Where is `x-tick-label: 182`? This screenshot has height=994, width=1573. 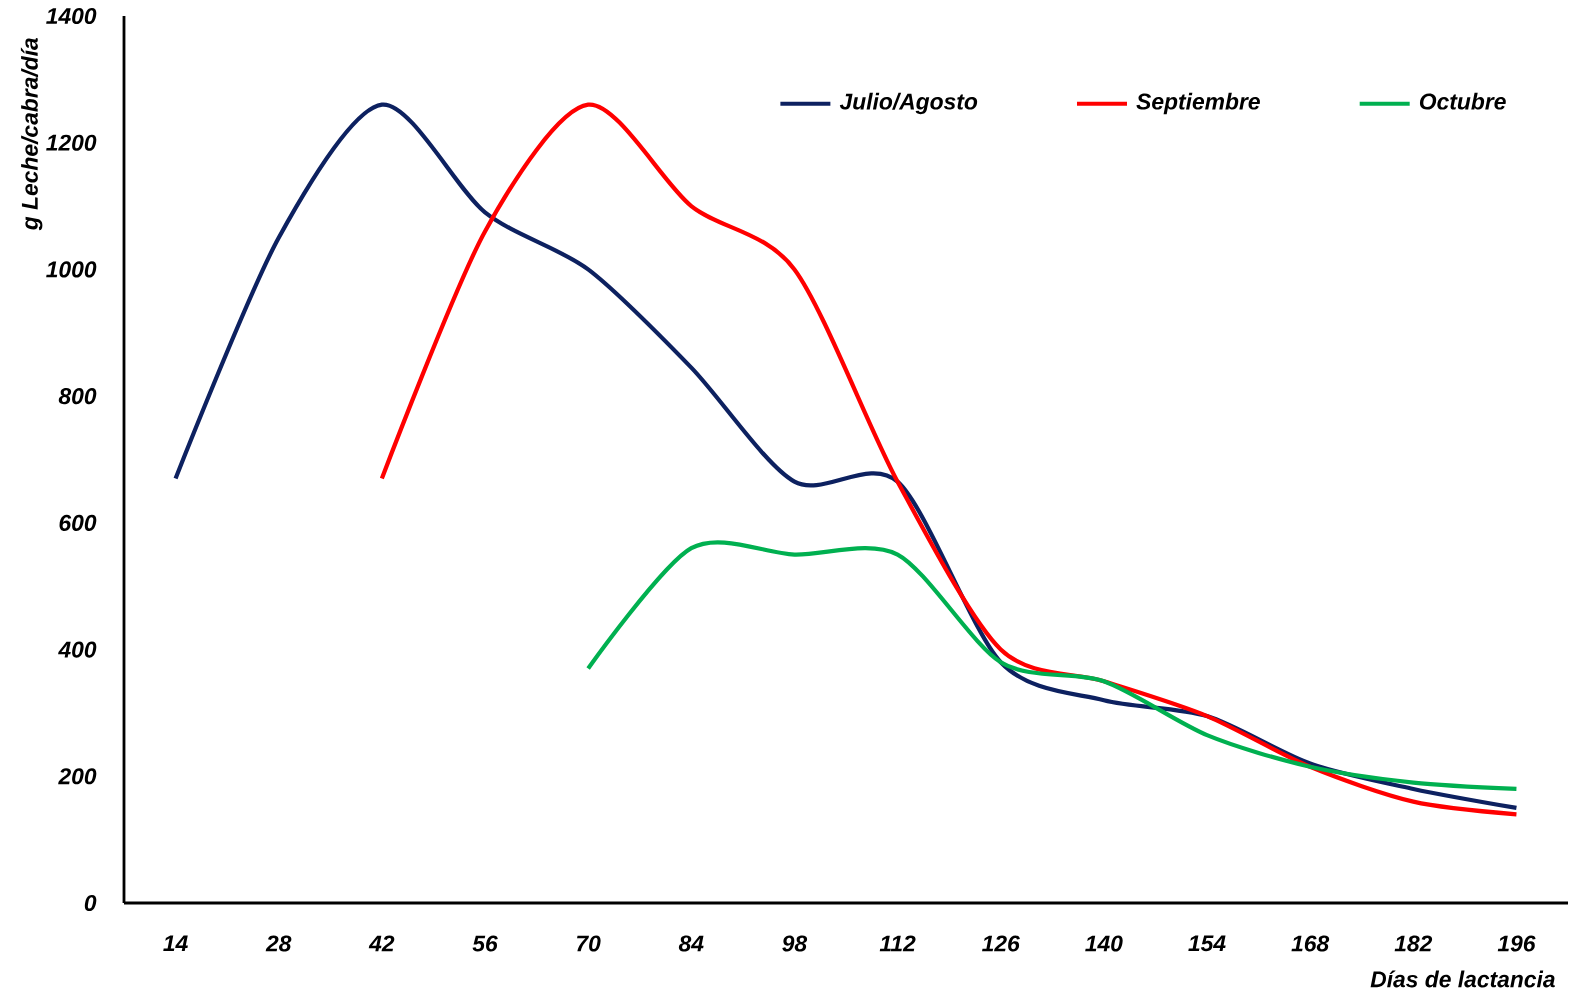 x-tick-label: 182 is located at coordinates (1413, 943).